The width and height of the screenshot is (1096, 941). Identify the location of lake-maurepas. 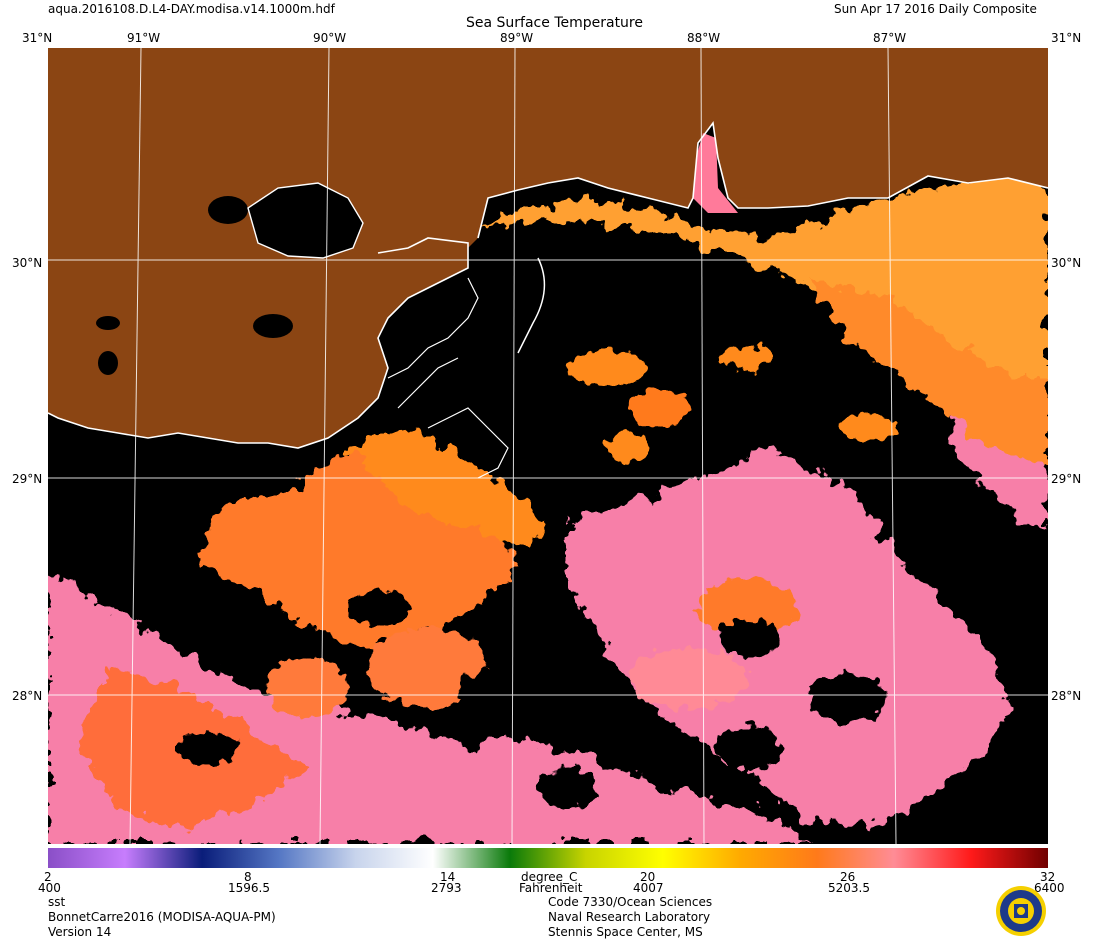
(228, 210).